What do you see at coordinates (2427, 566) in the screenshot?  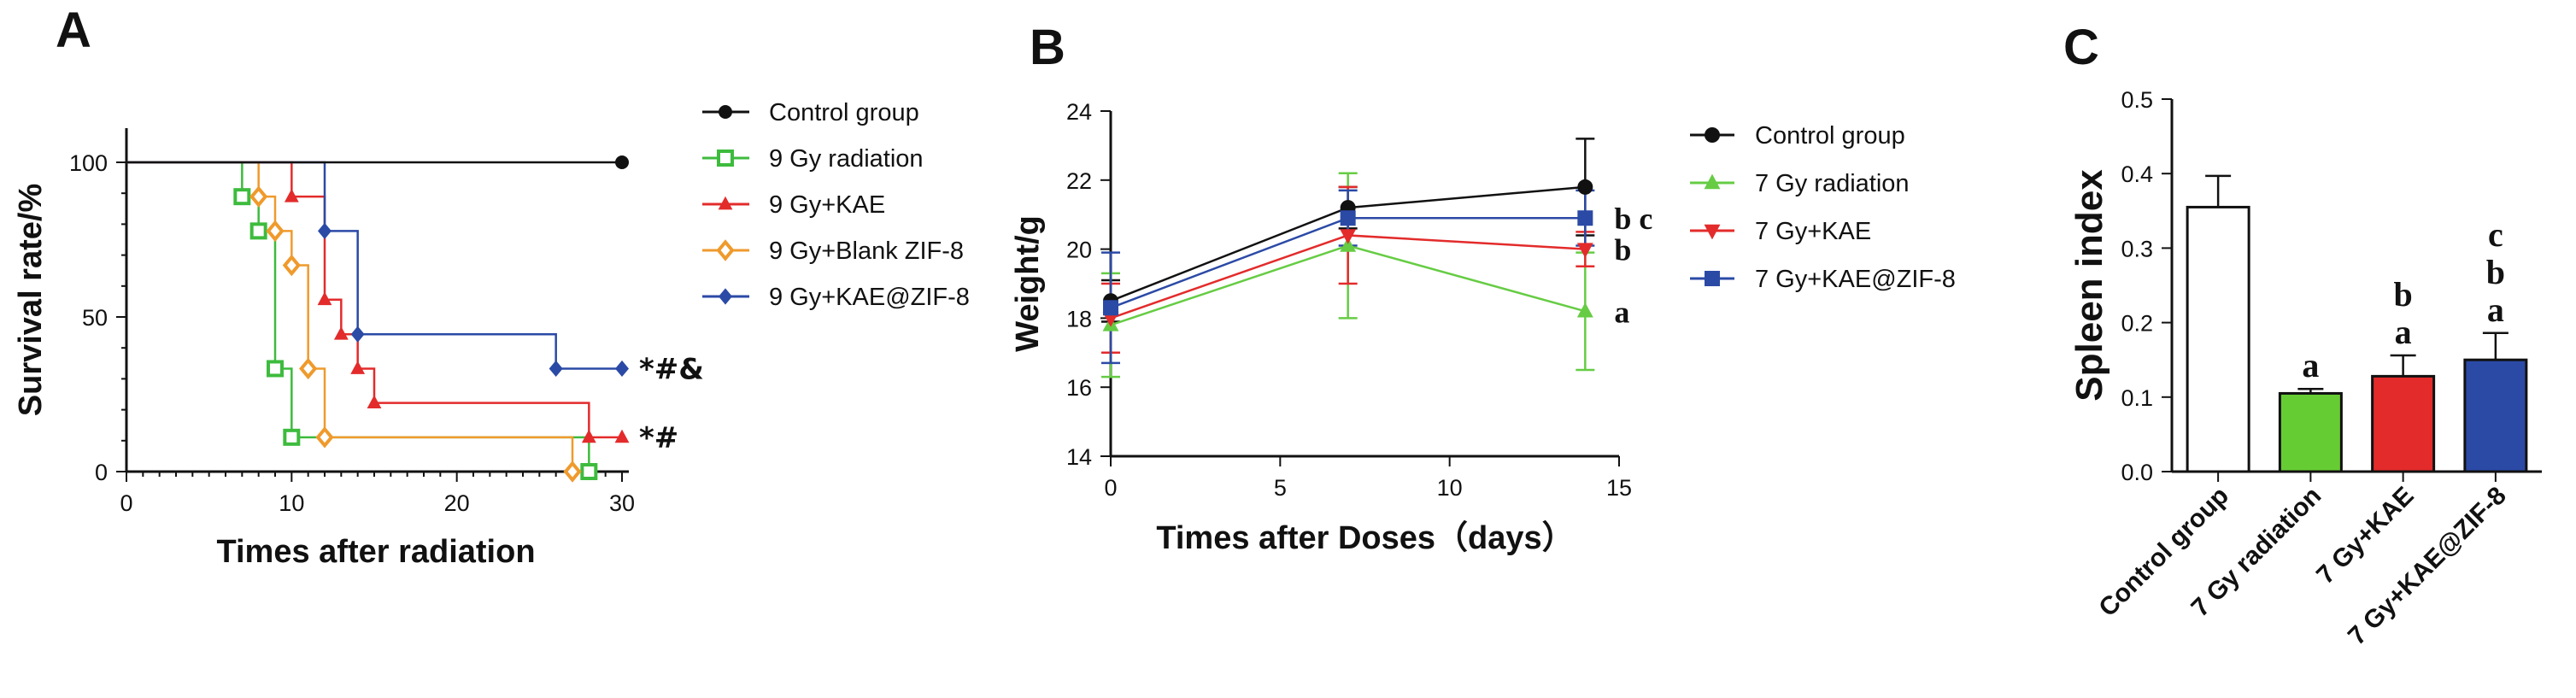 I see `category-label-7-gy-kae-zif-8: 7 Gy+KAE@ZIF-8` at bounding box center [2427, 566].